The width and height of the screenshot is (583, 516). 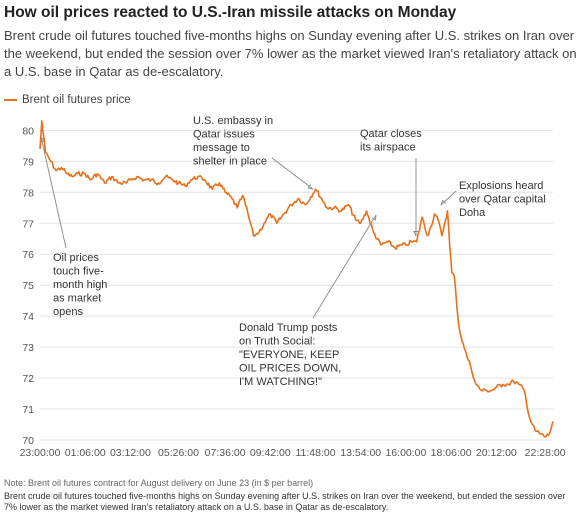 I want to click on x-tick-label: 18:06:00, so click(x=451, y=453).